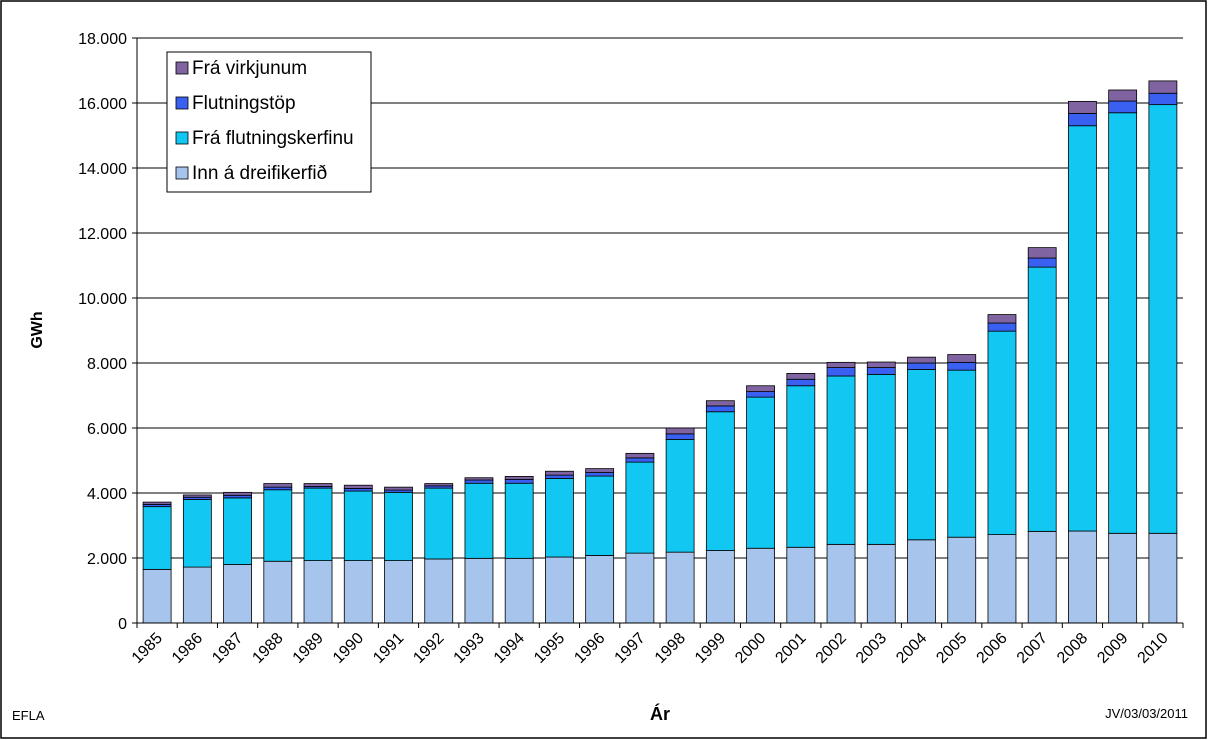 Image resolution: width=1208 pixels, height=740 pixels. Describe the element at coordinates (37, 329) in the screenshot. I see `y-axis-label: GWh` at that location.